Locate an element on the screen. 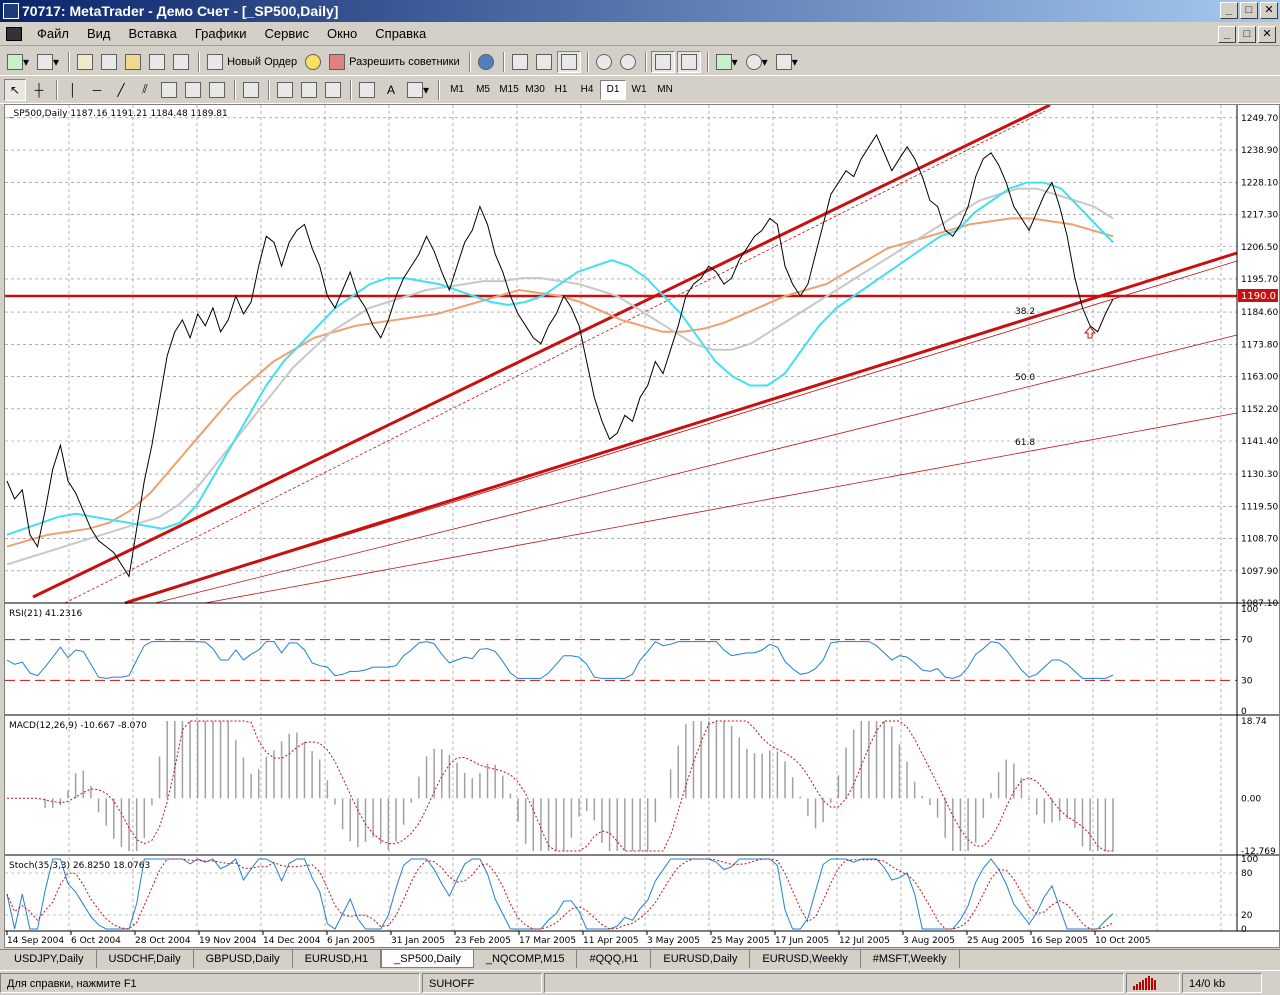 Image resolution: width=1280 pixels, height=995 pixels. new-chart-button: ▾ is located at coordinates (18, 62).